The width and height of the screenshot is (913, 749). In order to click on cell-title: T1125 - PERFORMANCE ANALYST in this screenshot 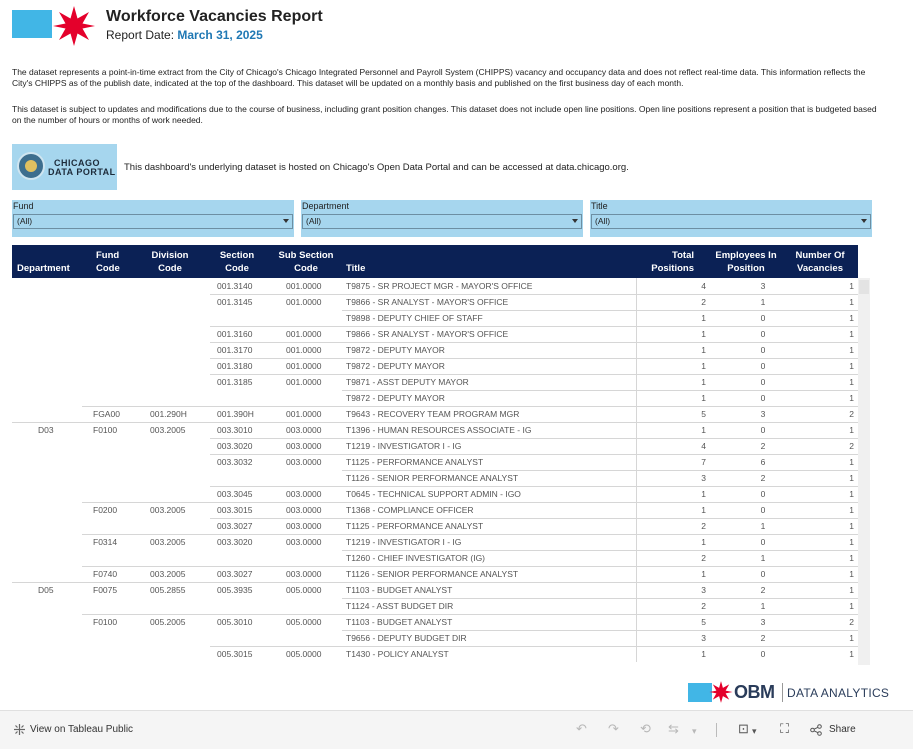, I will do `click(415, 462)`.